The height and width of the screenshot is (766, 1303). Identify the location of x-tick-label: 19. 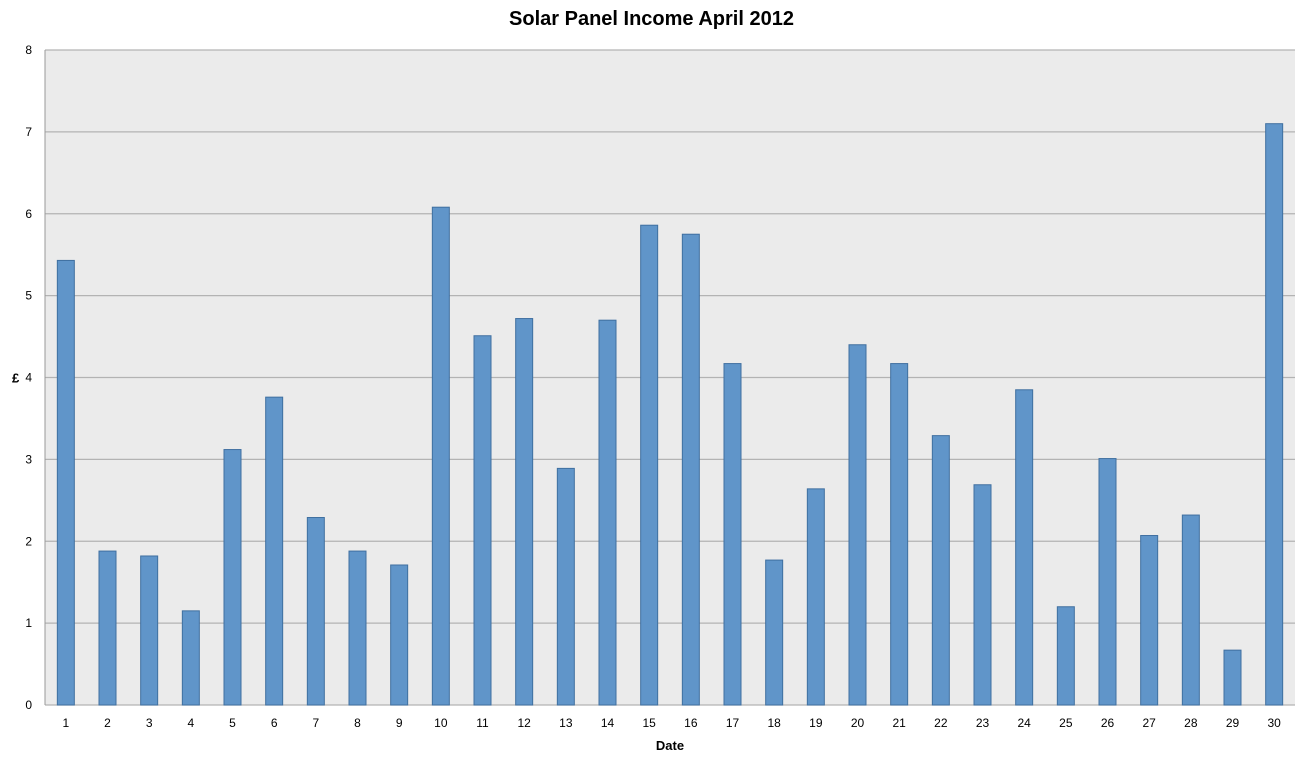
(816, 723).